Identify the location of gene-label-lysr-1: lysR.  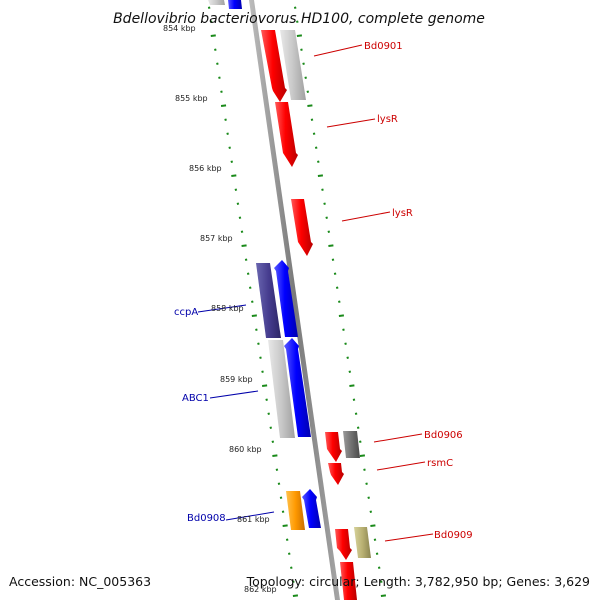
(387, 119).